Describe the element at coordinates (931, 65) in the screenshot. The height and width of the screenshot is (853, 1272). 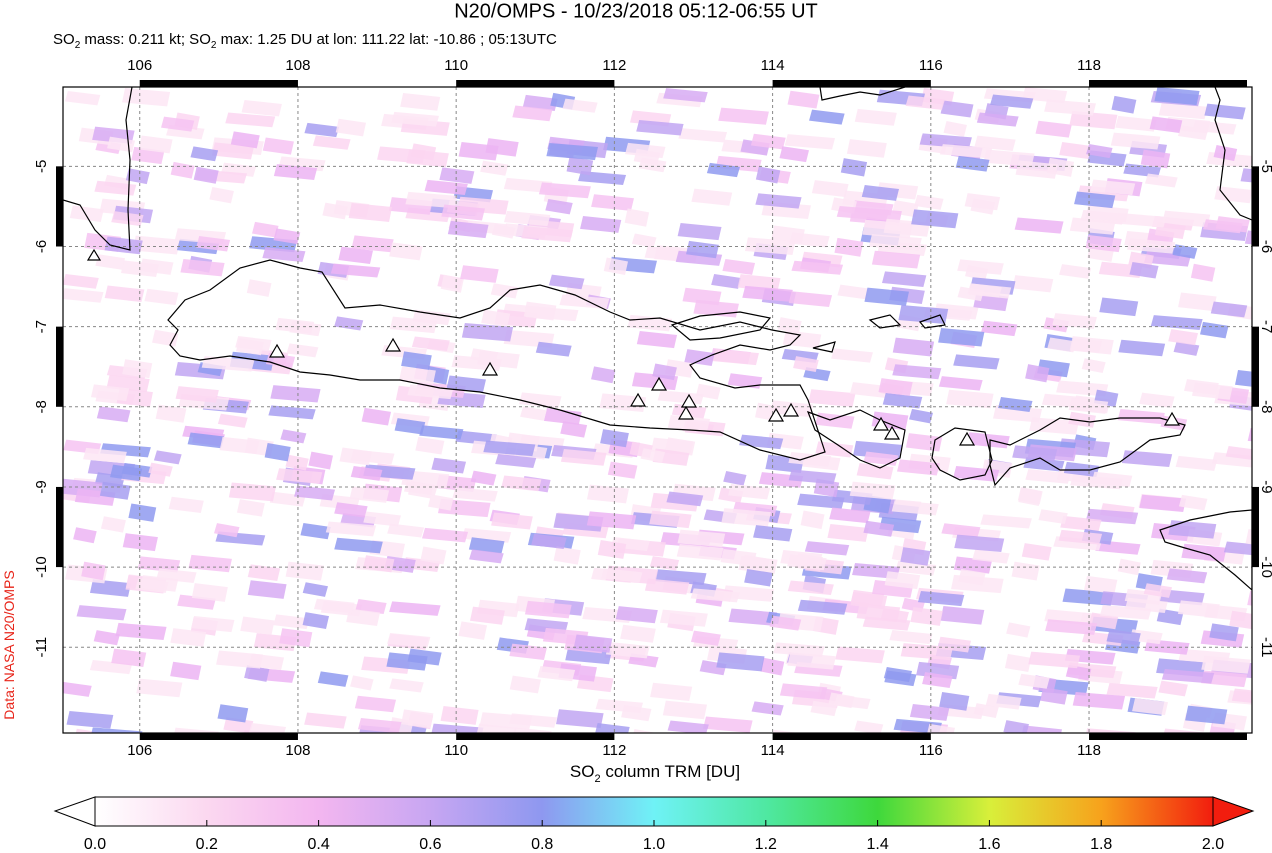
I see `x-tick-label-top: 116` at that location.